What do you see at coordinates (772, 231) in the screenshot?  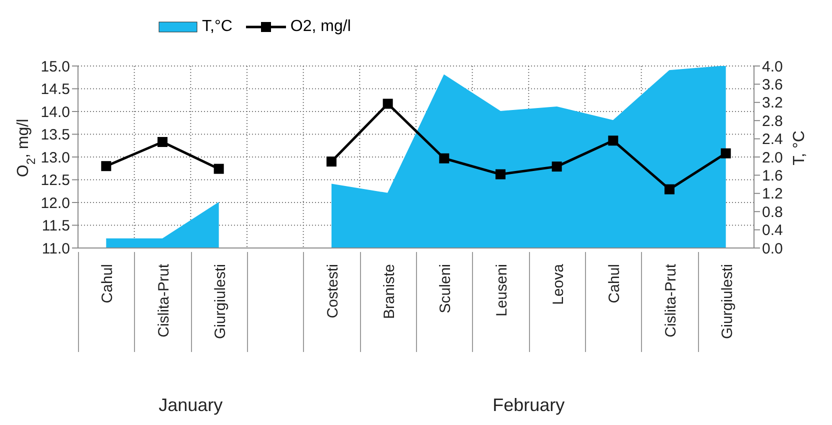 I see `y2-tick-label: 0.4` at bounding box center [772, 231].